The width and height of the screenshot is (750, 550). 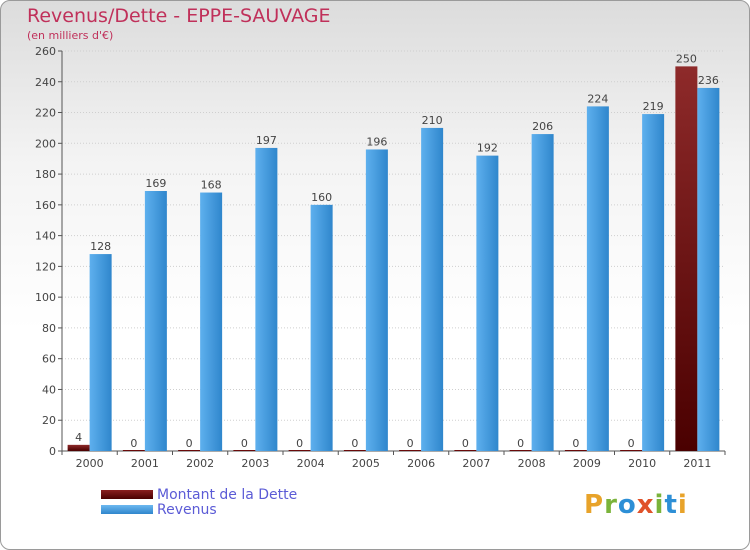 I want to click on chart-title: Revenus/Dette - EPPE-SAUVAGE, so click(x=179, y=16).